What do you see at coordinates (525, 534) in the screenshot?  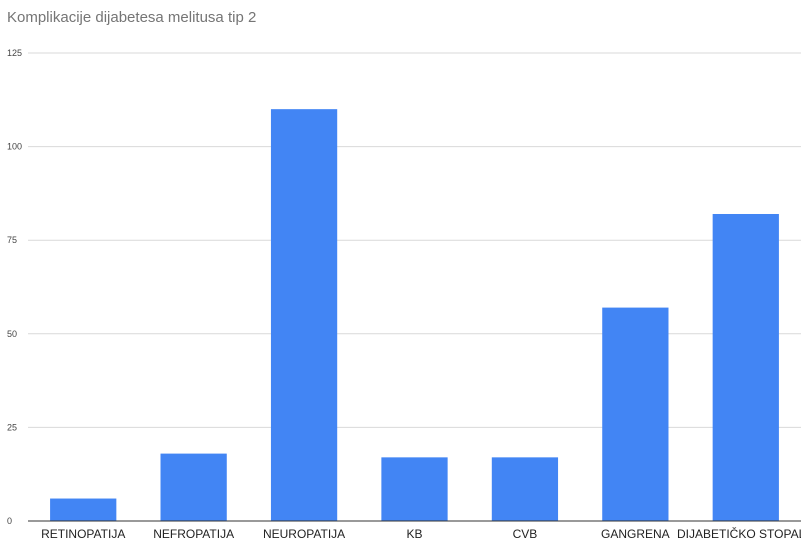 I see `x-category-label: CVB` at bounding box center [525, 534].